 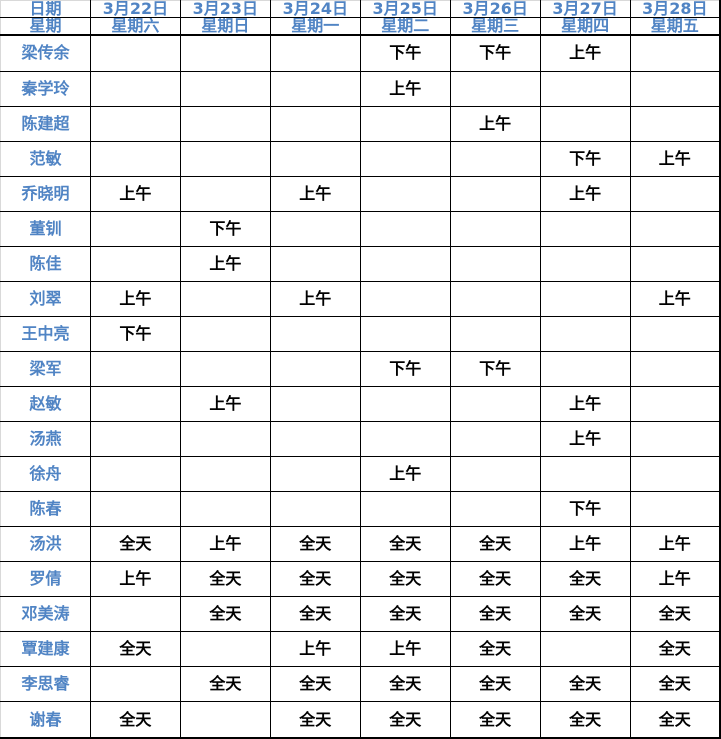 What do you see at coordinates (495, 26) in the screenshot?
I see `week-header-cell: 星期三` at bounding box center [495, 26].